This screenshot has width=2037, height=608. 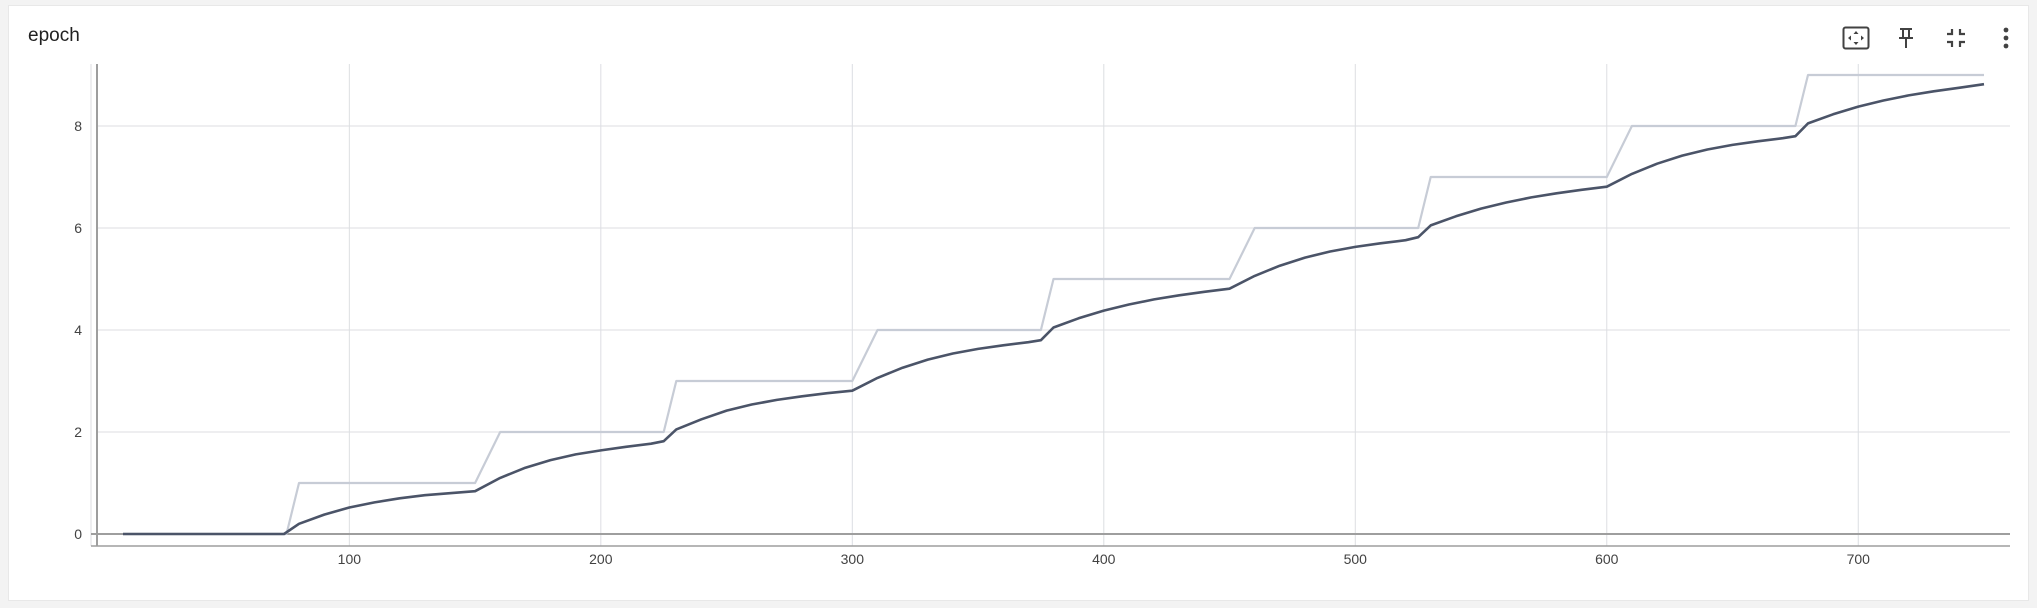 What do you see at coordinates (78, 534) in the screenshot?
I see `y-tick-label: 0` at bounding box center [78, 534].